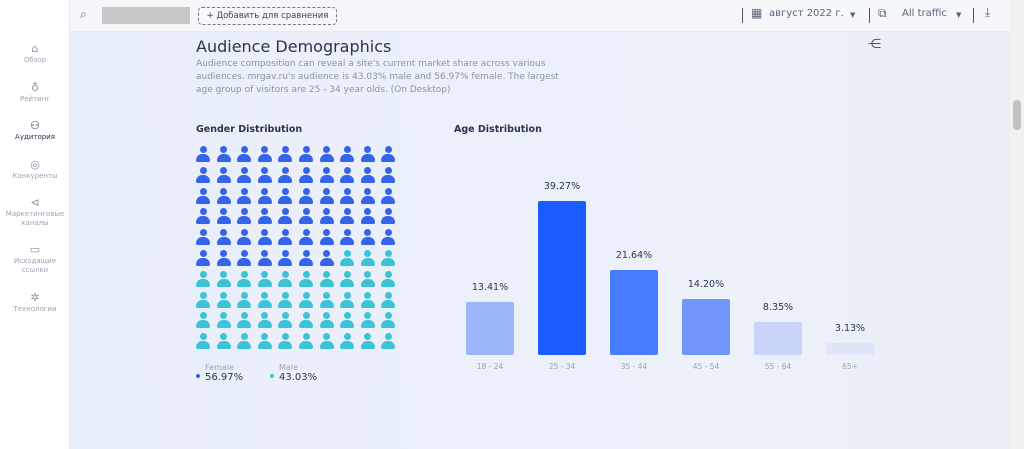  Describe the element at coordinates (267, 16) in the screenshot. I see `add-compare-button: + Добавить для сравнения` at that location.